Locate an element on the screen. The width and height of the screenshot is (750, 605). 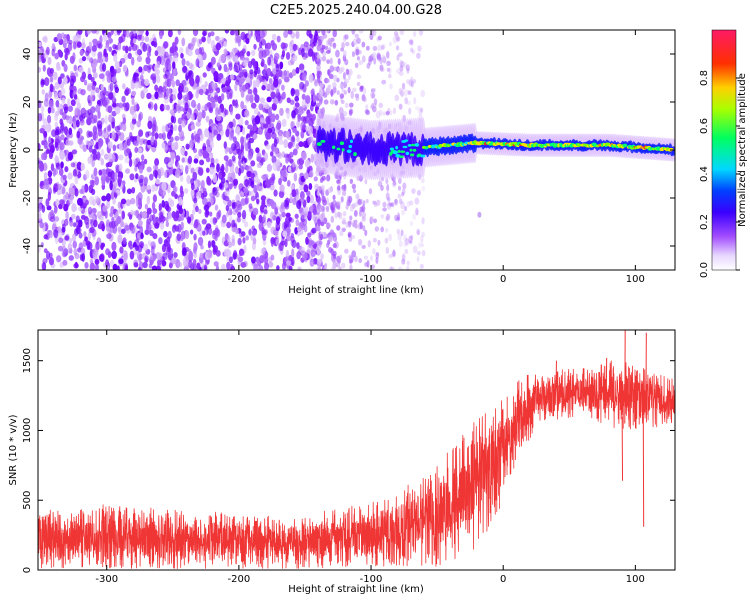
spectrogram-x-tick-label: -100 is located at coordinates (371, 279).